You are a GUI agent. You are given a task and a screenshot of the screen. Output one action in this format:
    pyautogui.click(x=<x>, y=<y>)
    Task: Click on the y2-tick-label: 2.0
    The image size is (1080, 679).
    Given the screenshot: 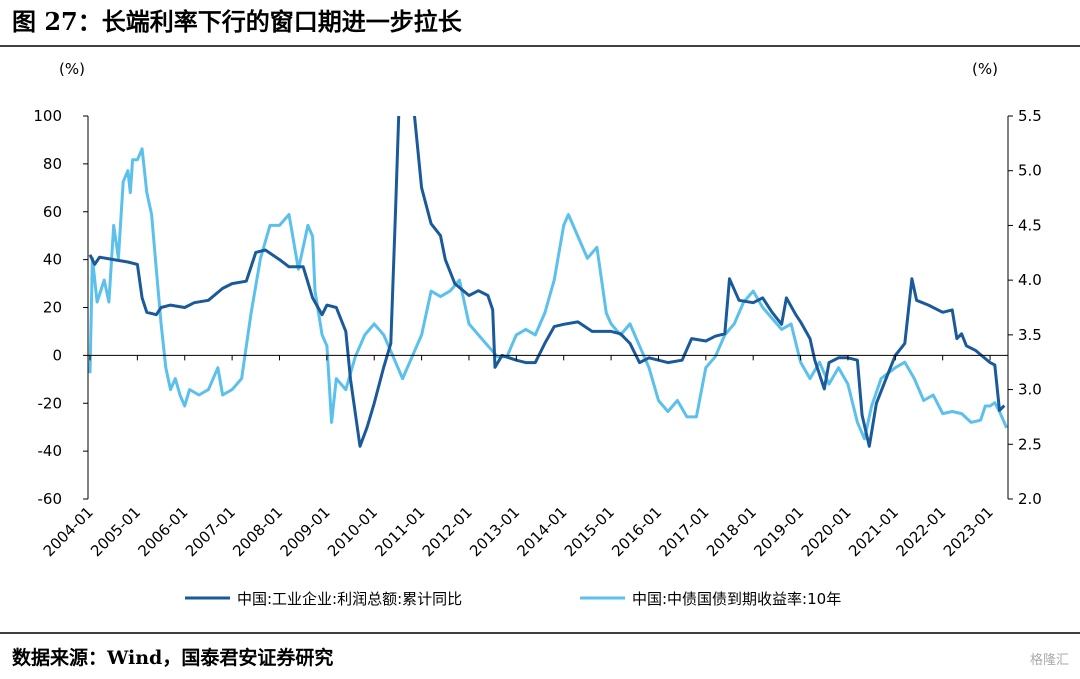 What is the action you would take?
    pyautogui.click(x=1030, y=499)
    